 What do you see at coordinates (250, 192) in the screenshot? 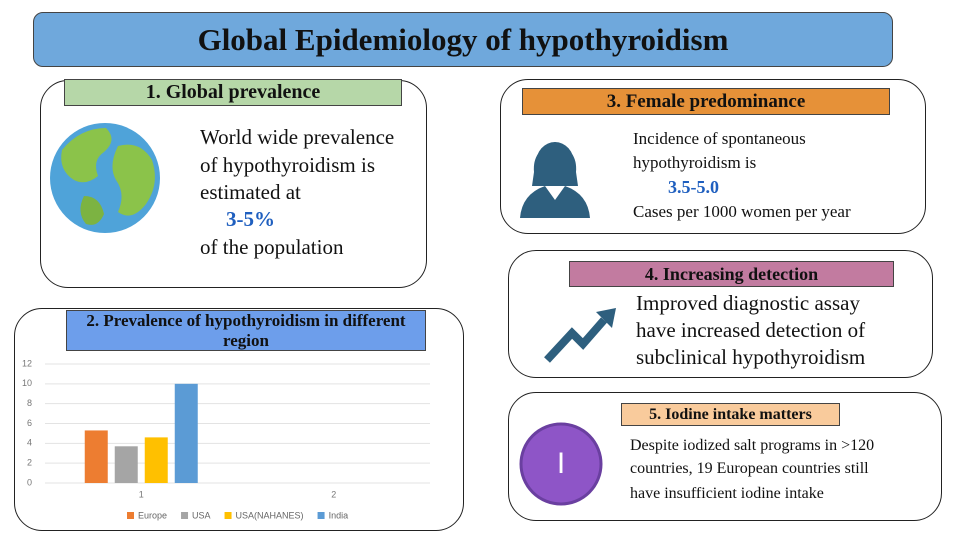
I see `text: estimated at` at bounding box center [250, 192].